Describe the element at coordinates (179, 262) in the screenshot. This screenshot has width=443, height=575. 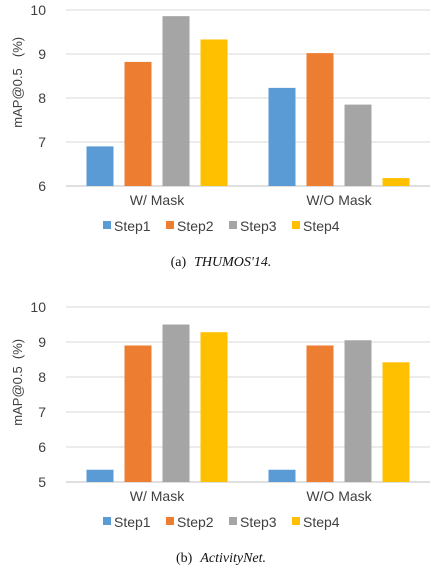
I see `caption-label: (a)` at that location.